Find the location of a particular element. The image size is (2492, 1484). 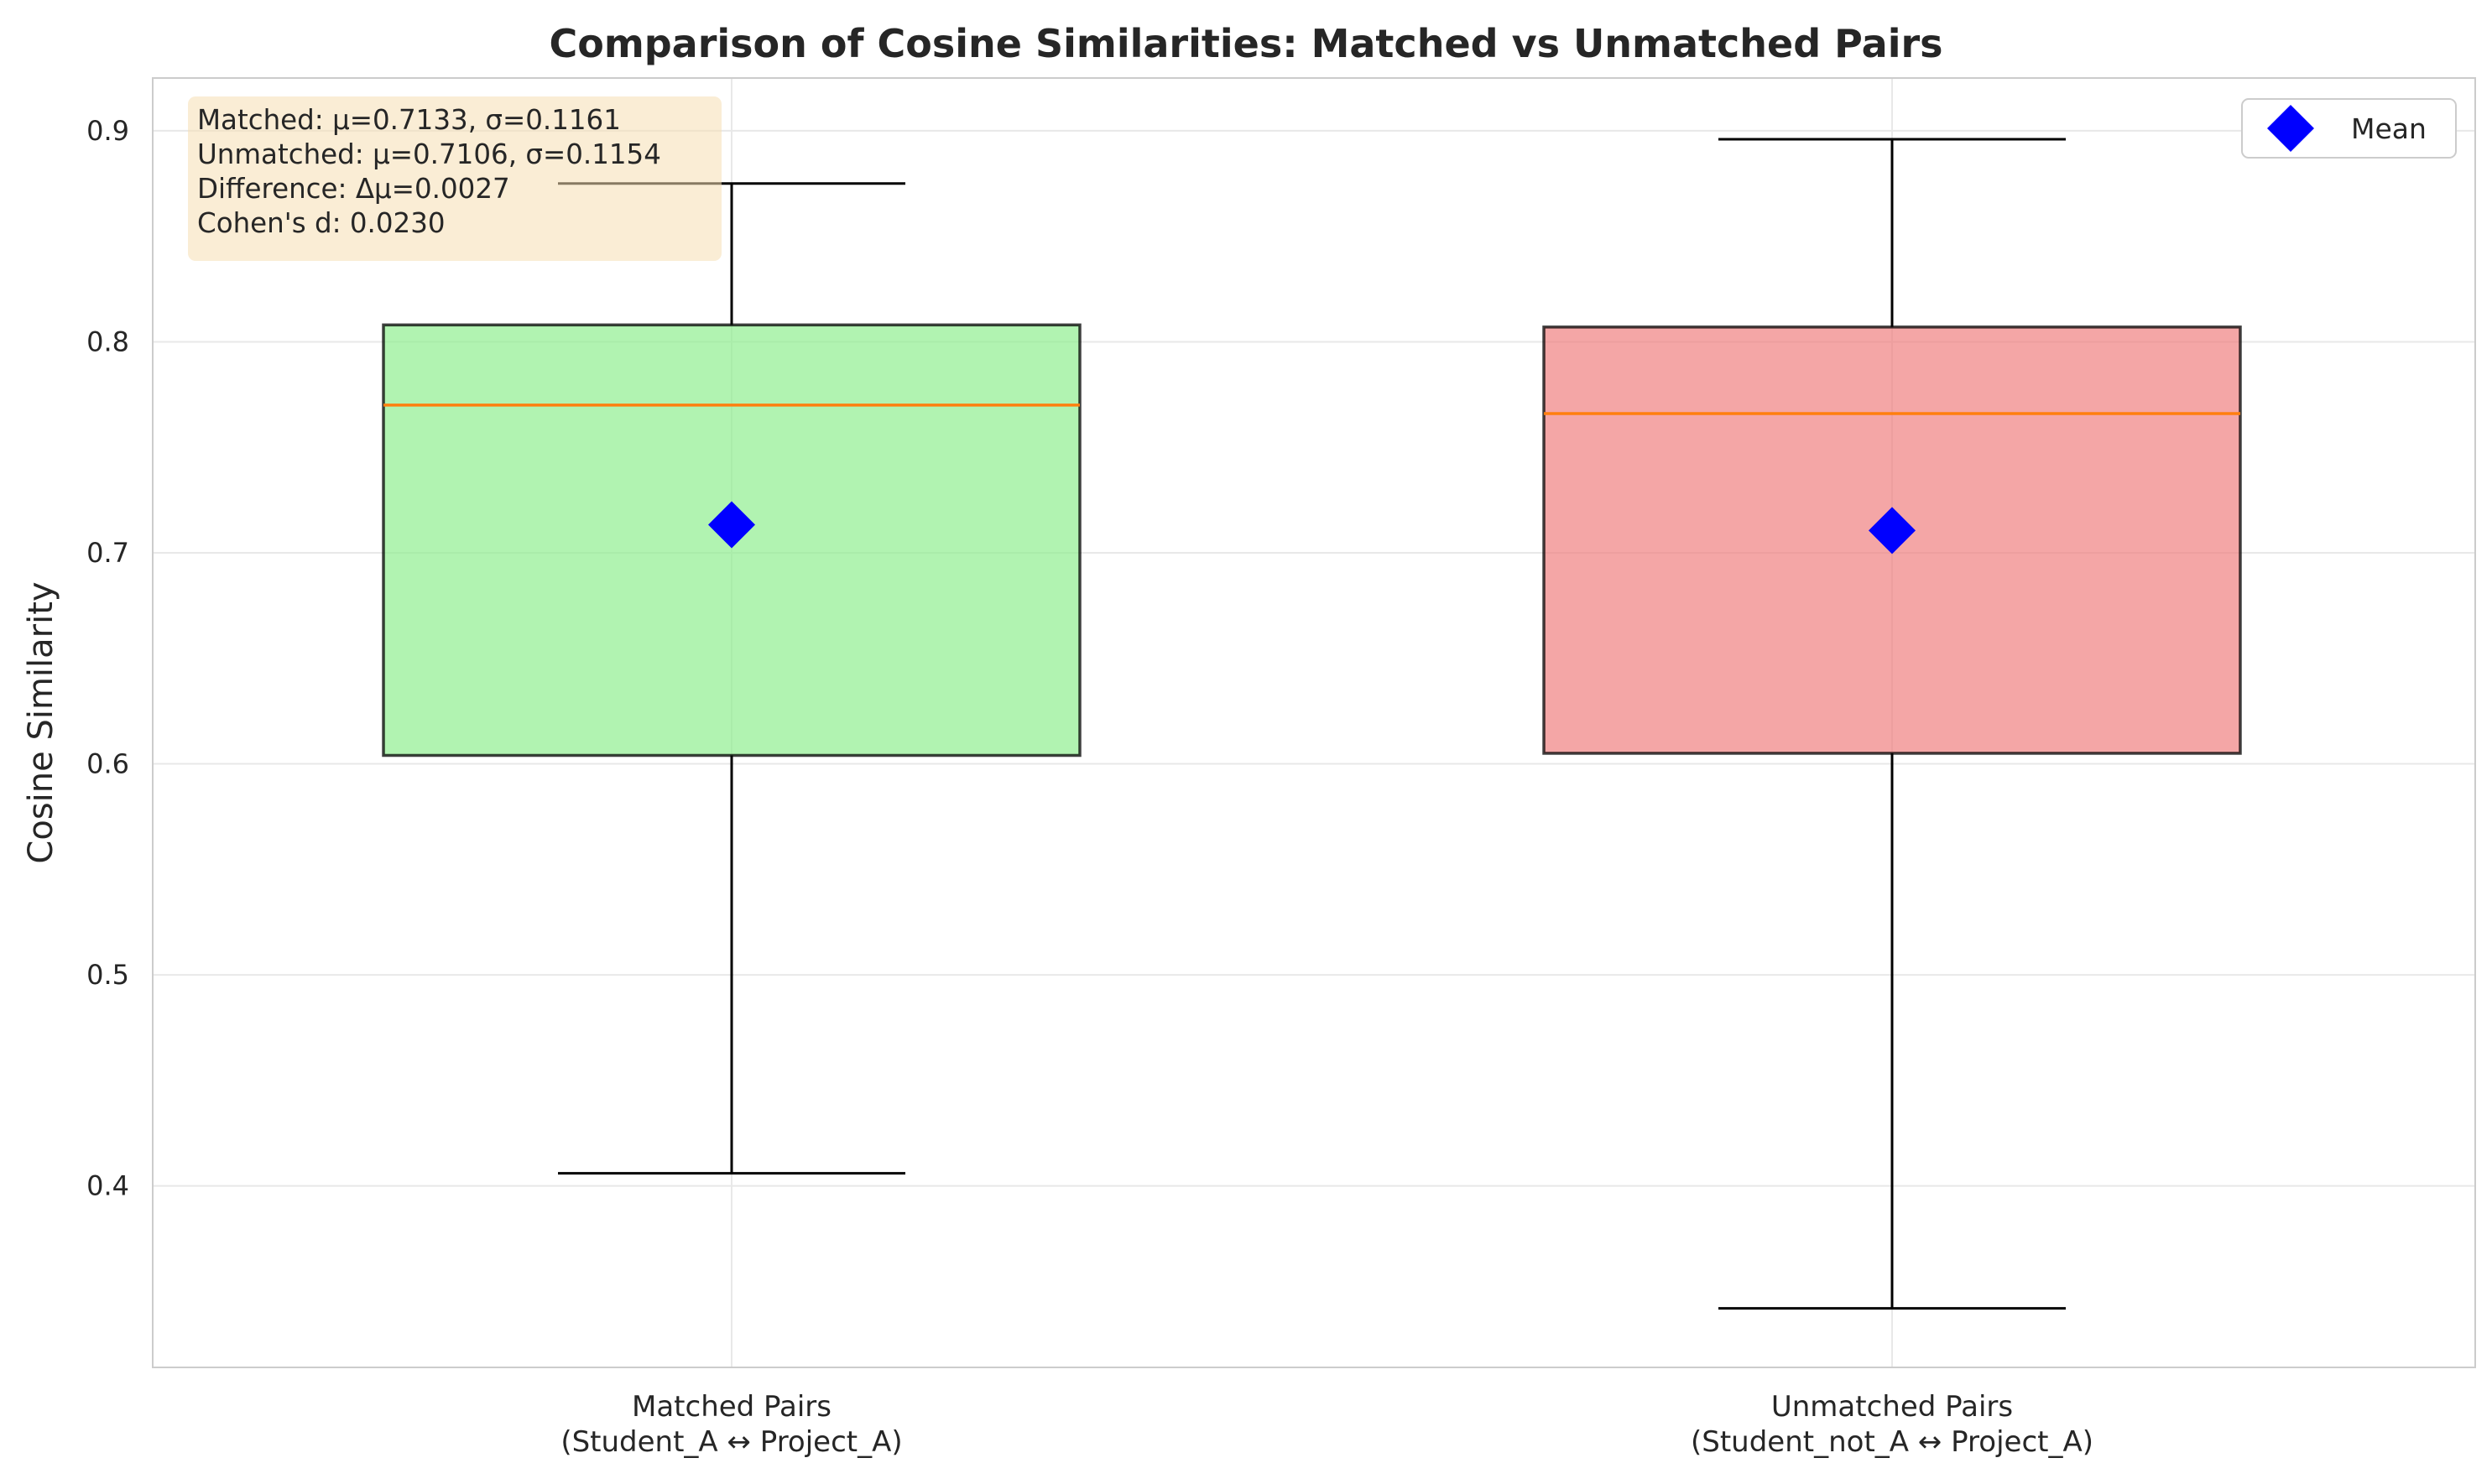

x-tick-label: Matched Pairs (Student_A ↔ Project_A) is located at coordinates (731, 1424).